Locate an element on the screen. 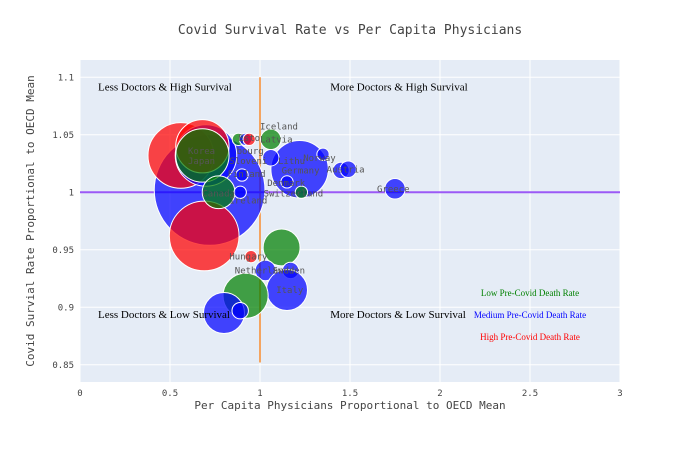 Image resolution: width=700 pixels, height=450 pixels. country-label: Norway is located at coordinates (319, 159).